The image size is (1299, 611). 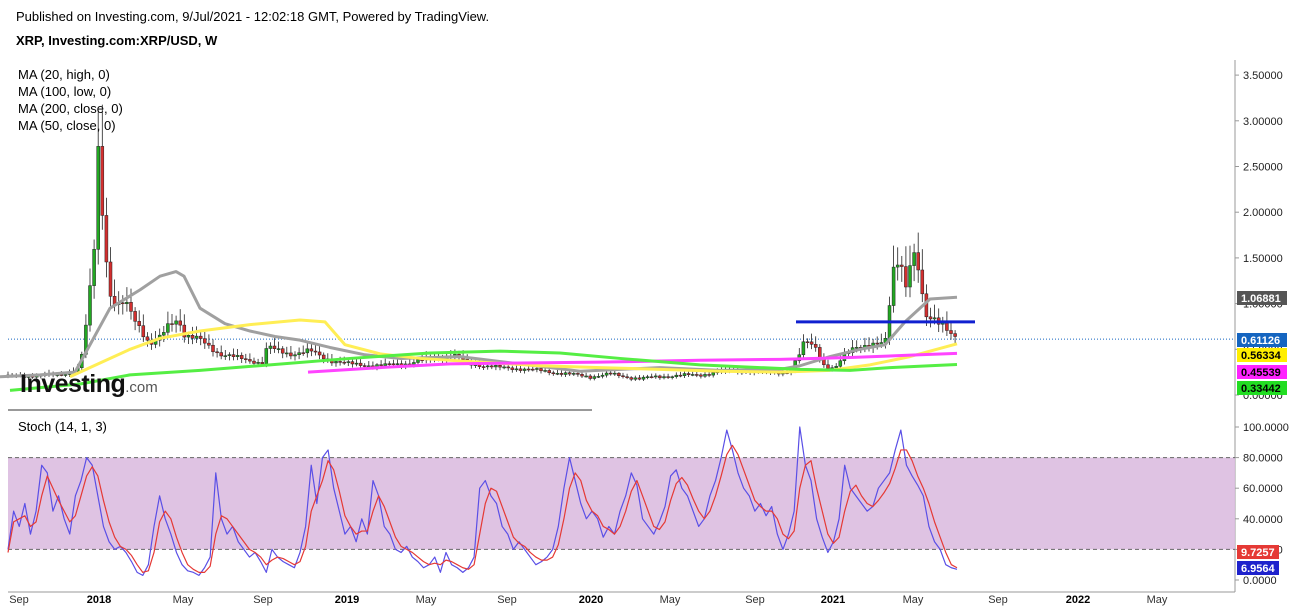 I want to click on price-badge: 0.61126, so click(x=1262, y=340).